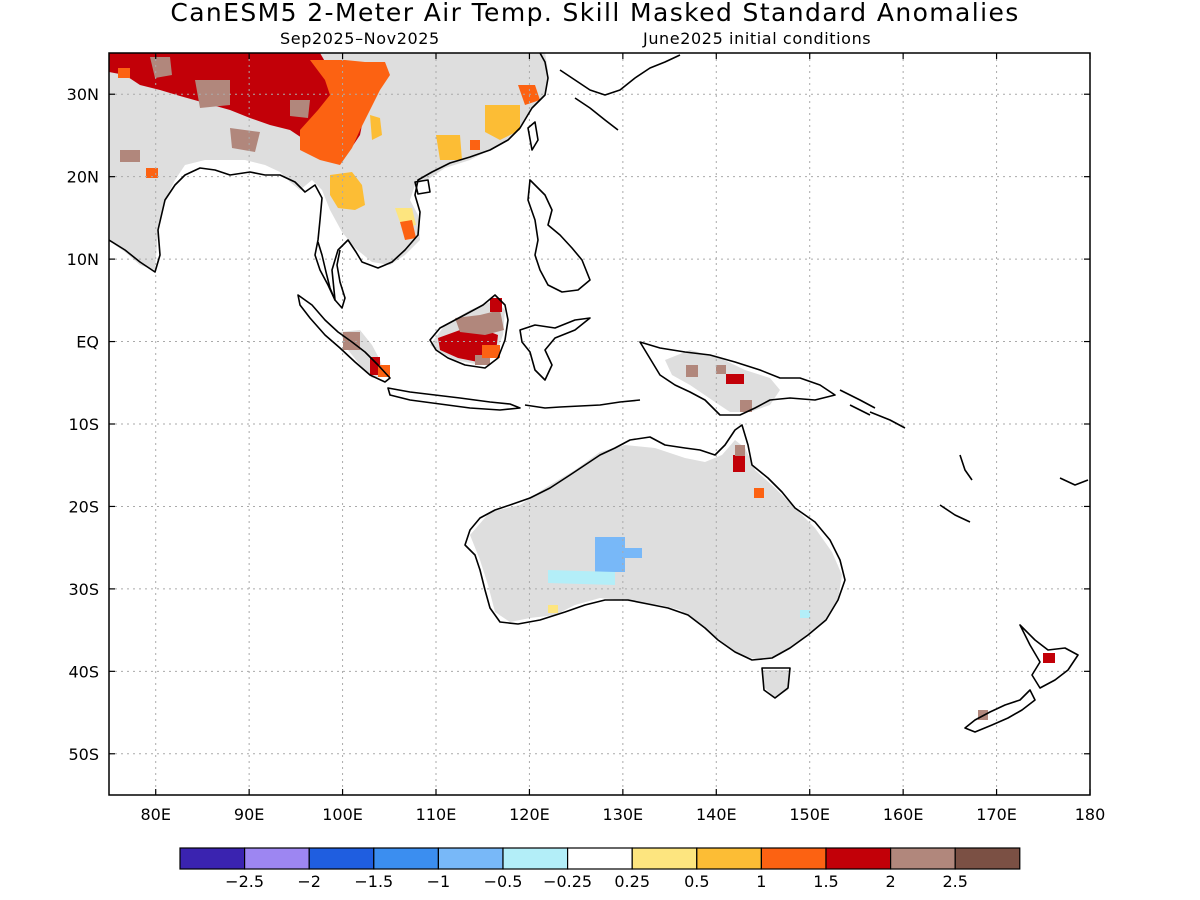 Image resolution: width=1200 pixels, height=900 pixels. I want to click on anomaly-2.5-new-guinea, so click(719, 388).